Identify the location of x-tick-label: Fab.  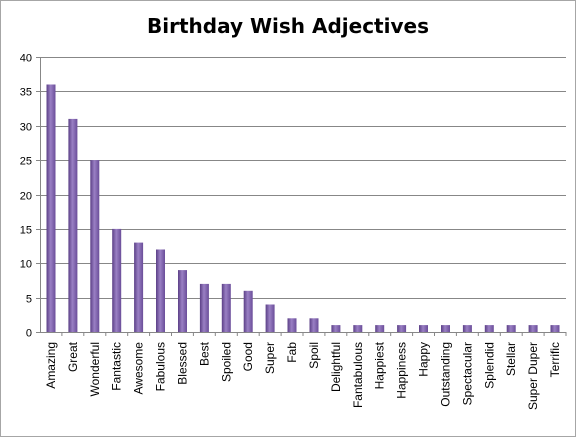
(292, 352).